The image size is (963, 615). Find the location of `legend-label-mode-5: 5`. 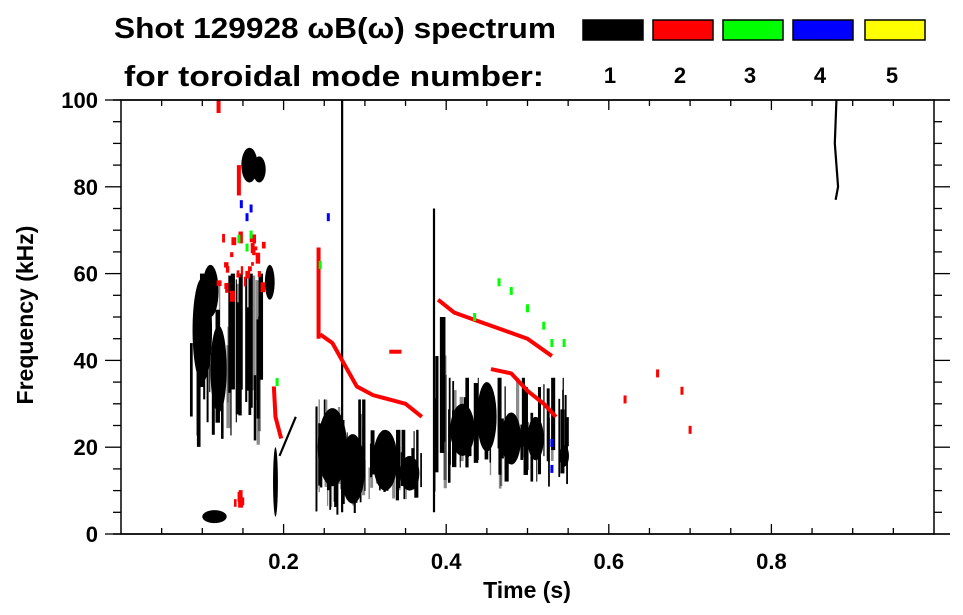

legend-label-mode-5: 5 is located at coordinates (892, 75).